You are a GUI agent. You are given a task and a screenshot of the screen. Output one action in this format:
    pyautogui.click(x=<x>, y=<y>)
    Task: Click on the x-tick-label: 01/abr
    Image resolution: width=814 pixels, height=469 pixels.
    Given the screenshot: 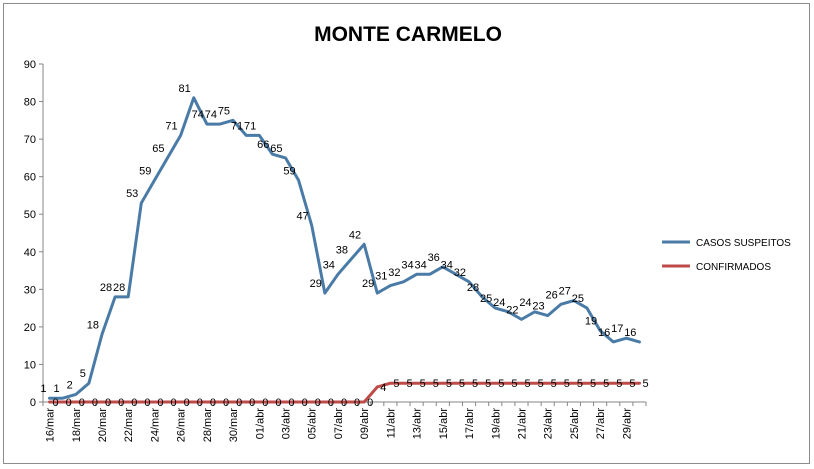 What is the action you would take?
    pyautogui.click(x=260, y=424)
    